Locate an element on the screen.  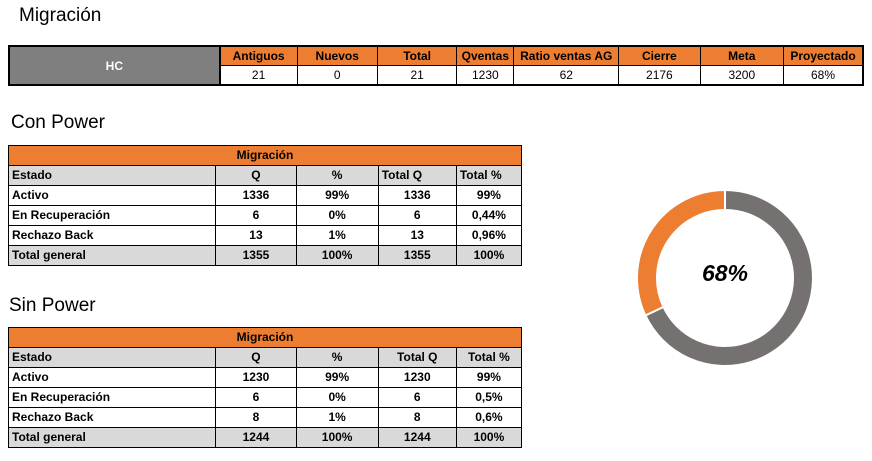
page-title: Migración is located at coordinates (60, 15).